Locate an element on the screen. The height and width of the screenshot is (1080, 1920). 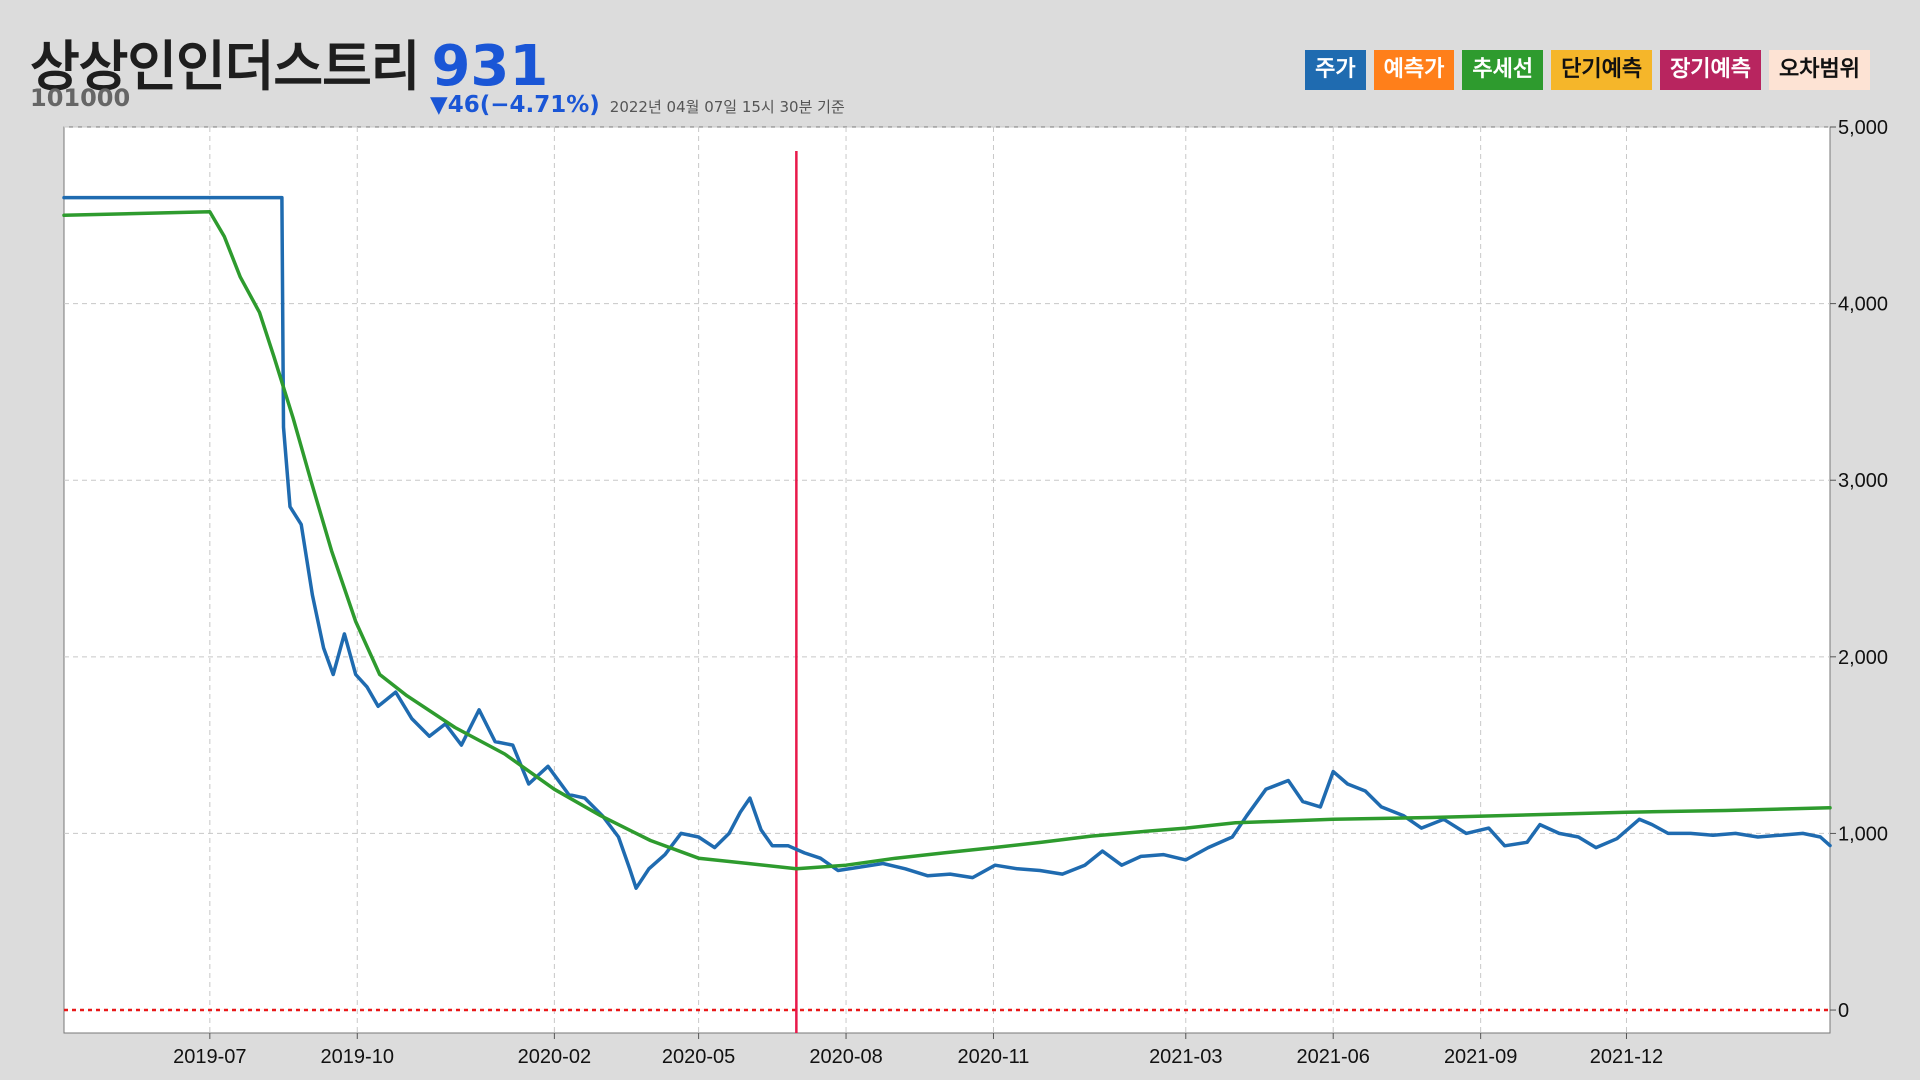
x-tick-label: 2020-02 is located at coordinates (554, 1057).